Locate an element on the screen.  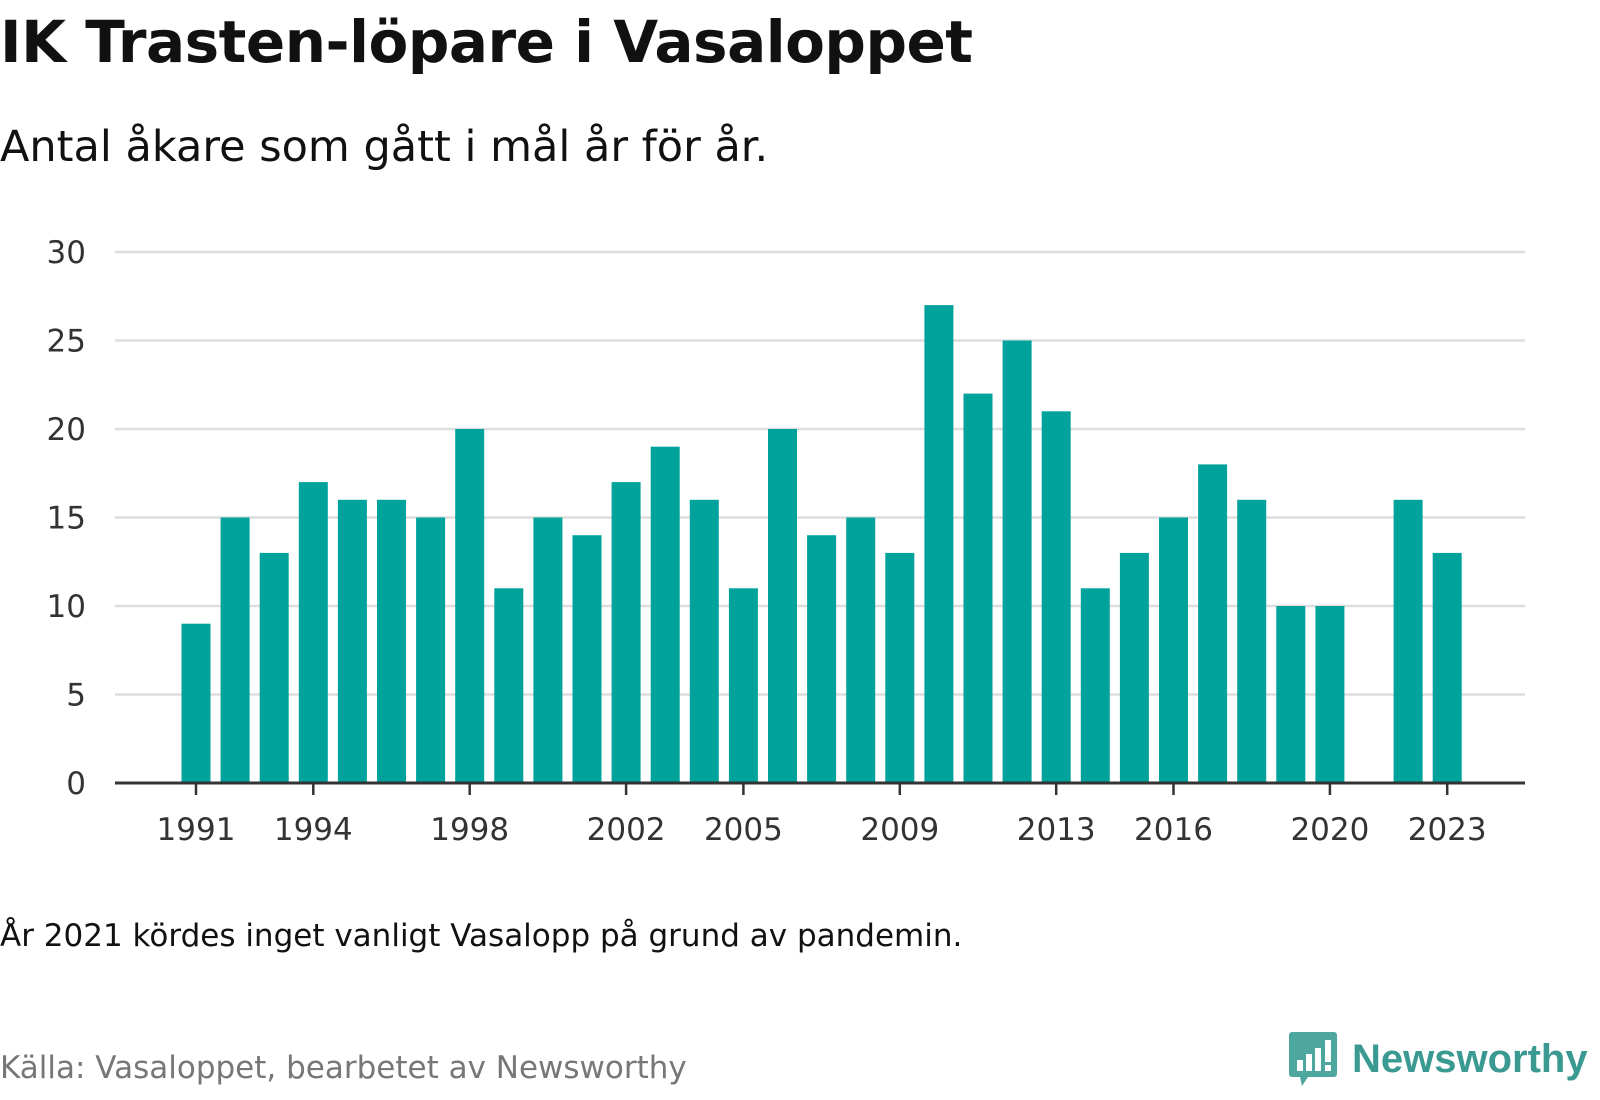
bar-2005 is located at coordinates (743, 685).